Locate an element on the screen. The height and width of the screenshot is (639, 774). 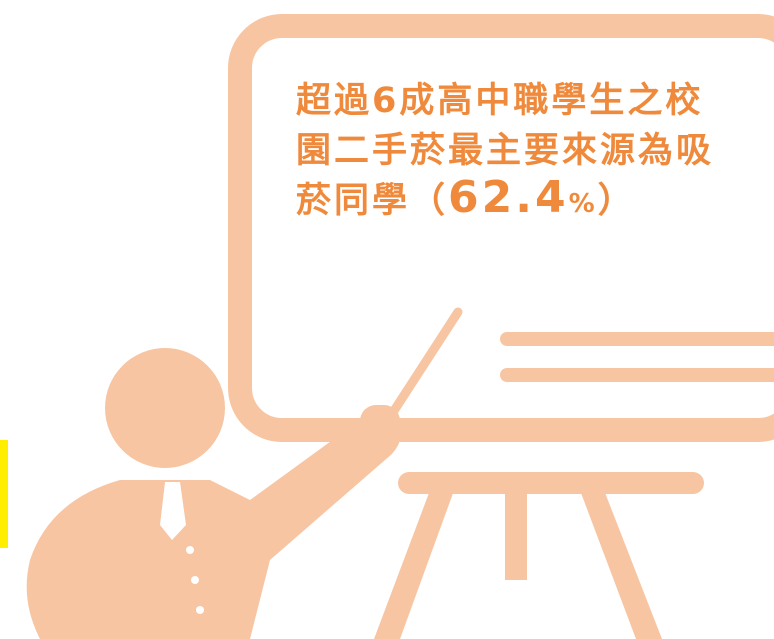
side-marker is located at coordinates (4, 494).